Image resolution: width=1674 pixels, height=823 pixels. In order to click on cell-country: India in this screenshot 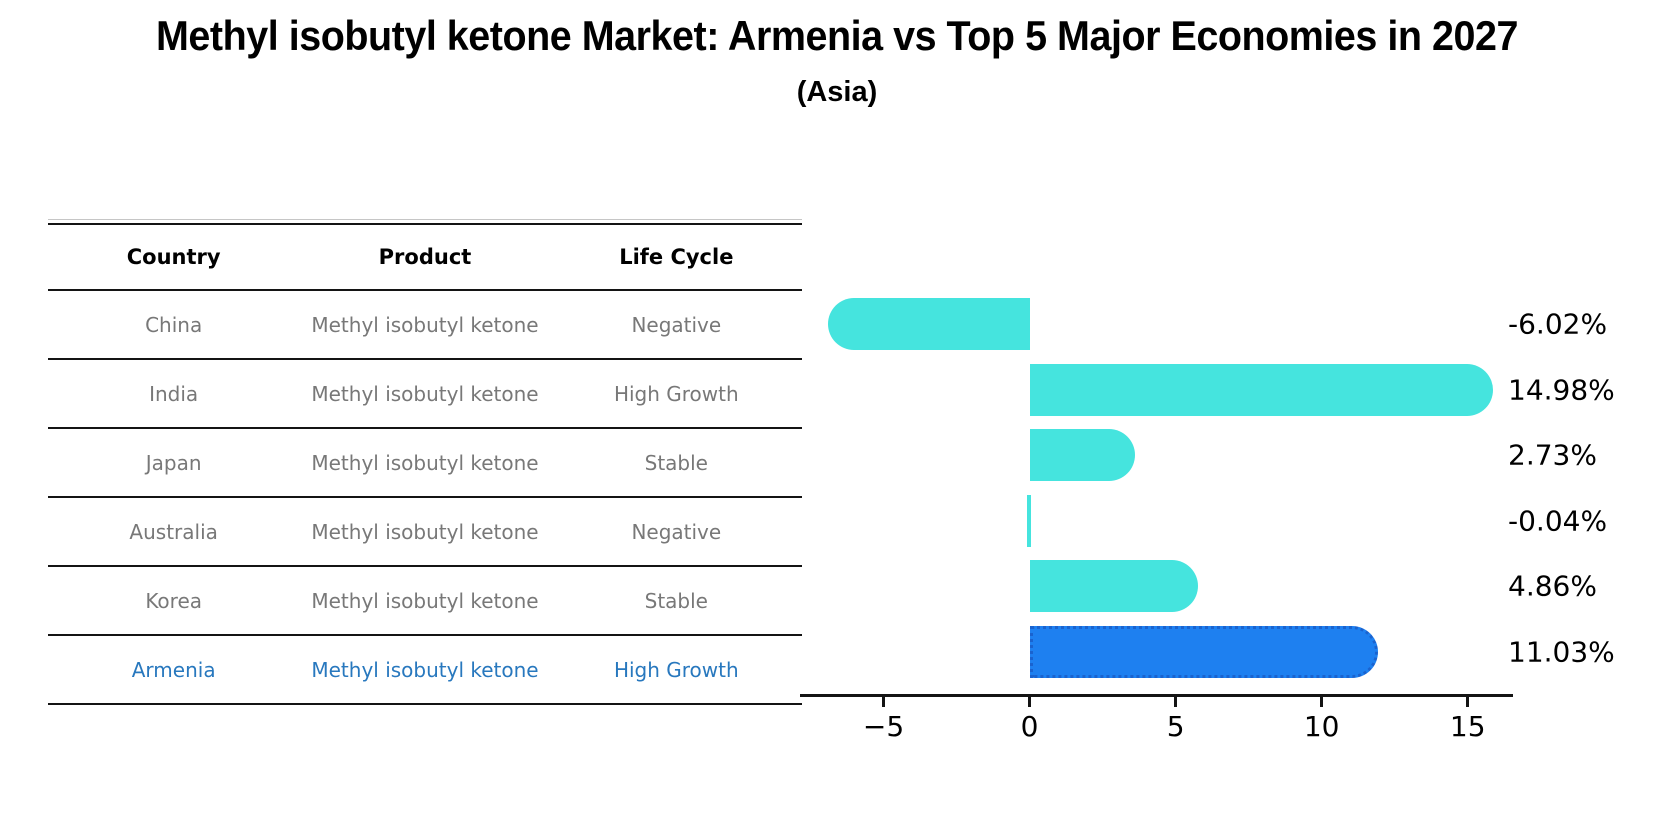, I will do `click(174, 393)`.